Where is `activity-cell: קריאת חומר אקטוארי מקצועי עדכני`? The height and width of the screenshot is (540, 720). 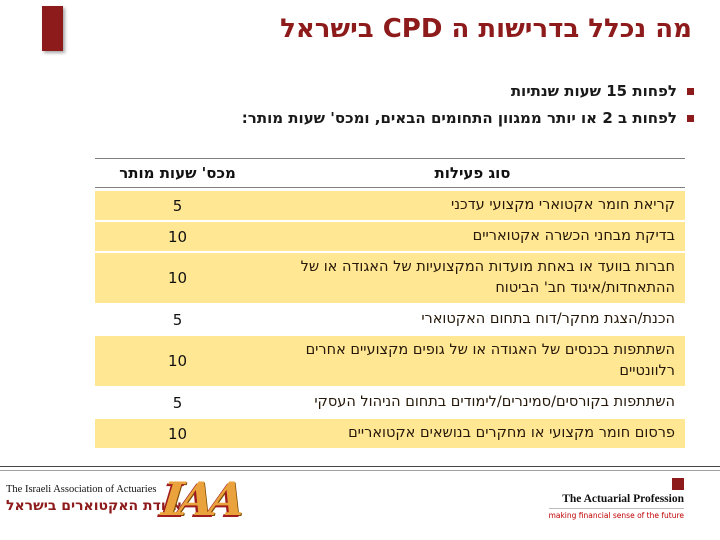 activity-cell: קריאת חומר אקטוארי מקצועי עדכני is located at coordinates (563, 205).